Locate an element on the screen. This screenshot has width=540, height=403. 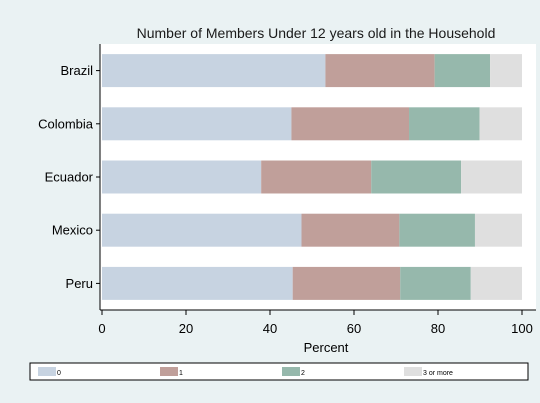
x-axis-ticks: 0 20 40 60 80 100 is located at coordinates (315, 323).